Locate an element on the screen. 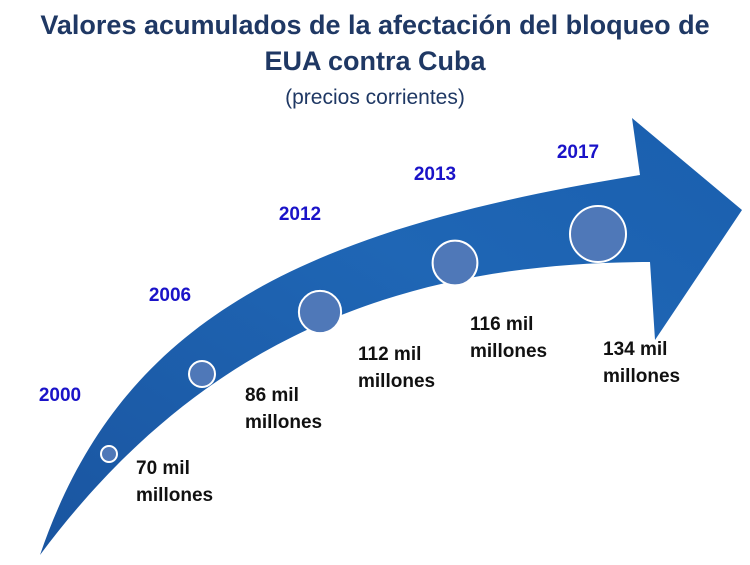  value-label-2006: 86 mil millones is located at coordinates (283, 409).